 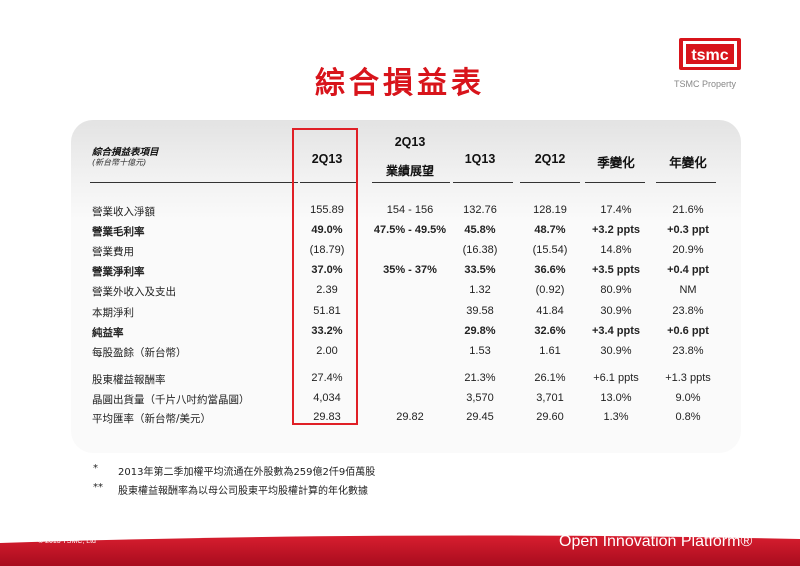 I want to click on platform-tagline: Open Innovation Platform®, so click(x=656, y=541).